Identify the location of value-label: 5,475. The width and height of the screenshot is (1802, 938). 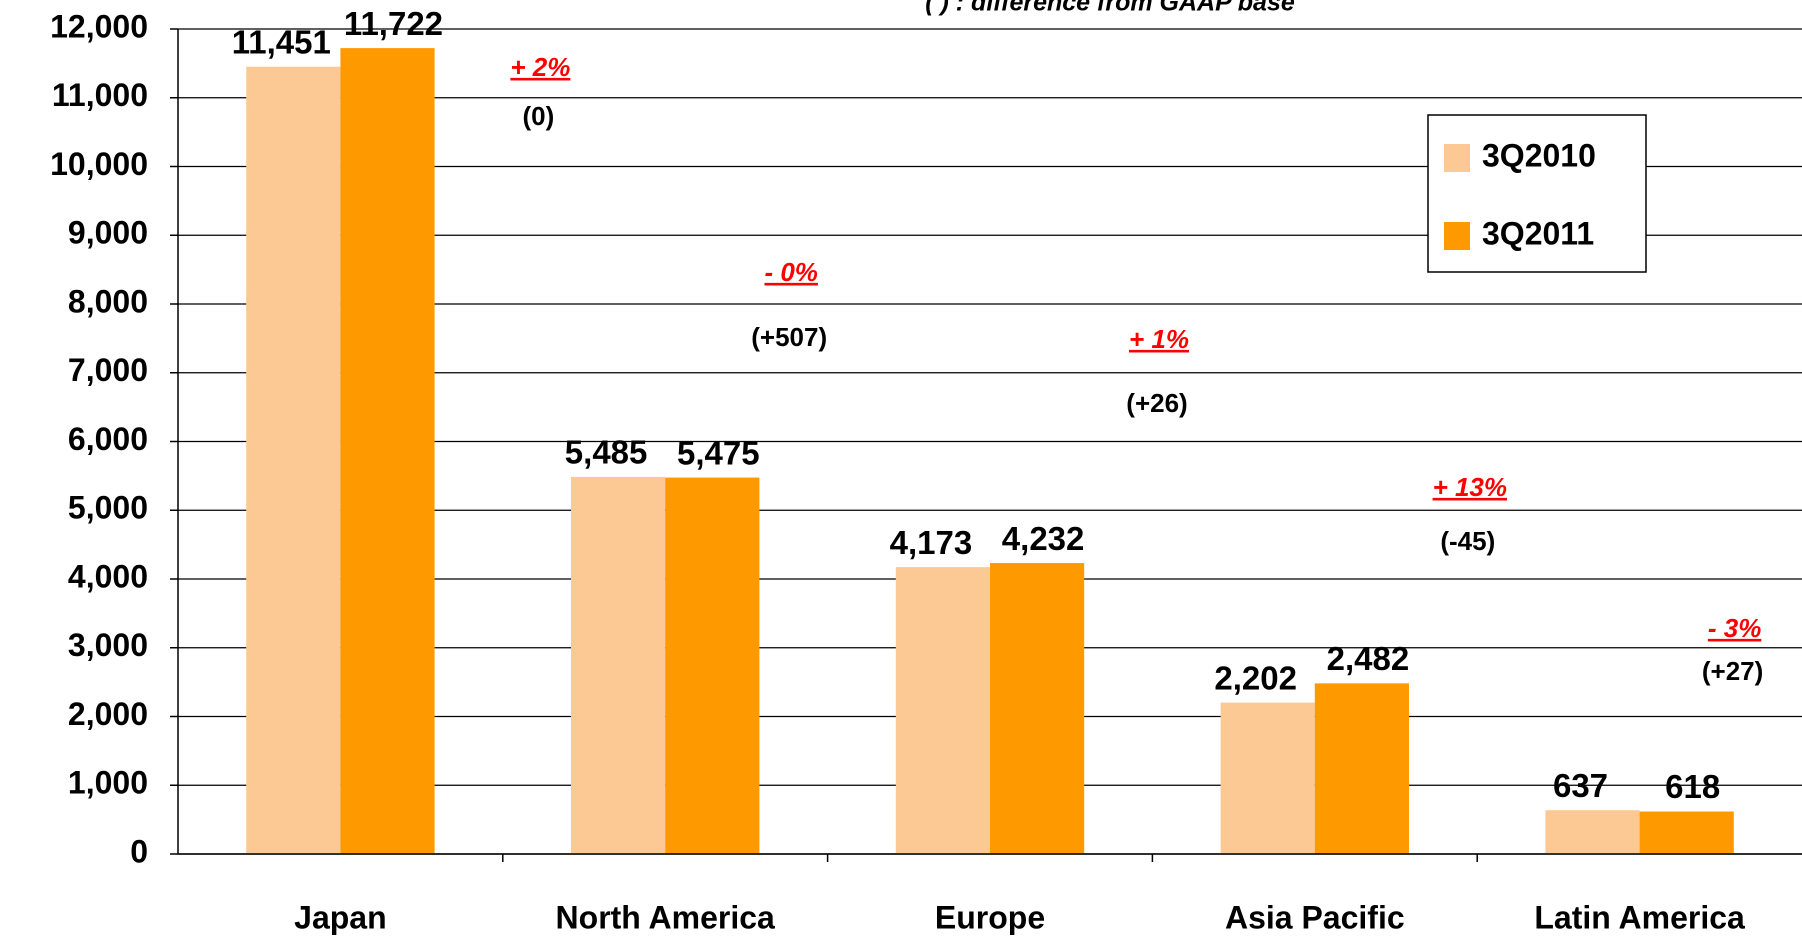
(718, 452).